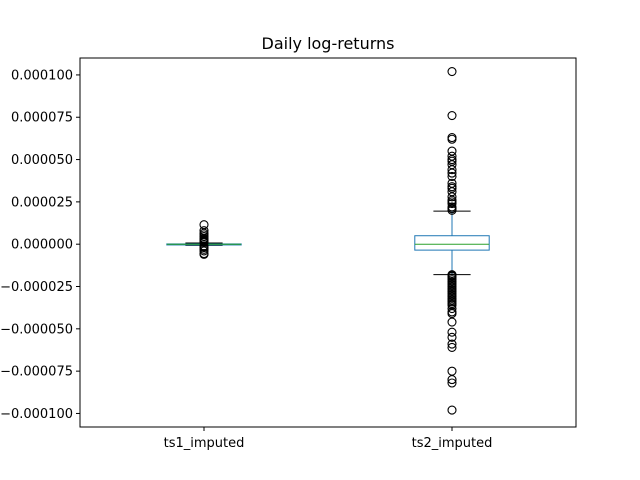 The height and width of the screenshot is (480, 640). I want to click on y-tick-label: 0.000100, so click(42, 75).